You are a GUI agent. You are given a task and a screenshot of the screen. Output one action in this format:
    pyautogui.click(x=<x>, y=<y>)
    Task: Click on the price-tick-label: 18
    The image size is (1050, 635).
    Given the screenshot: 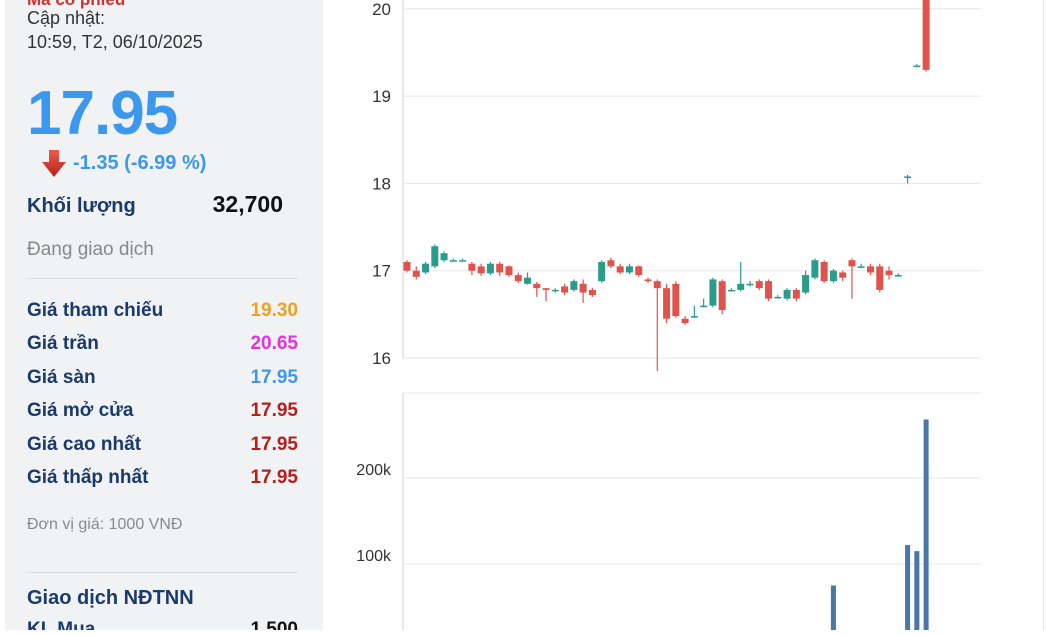 What is the action you would take?
    pyautogui.click(x=381, y=183)
    